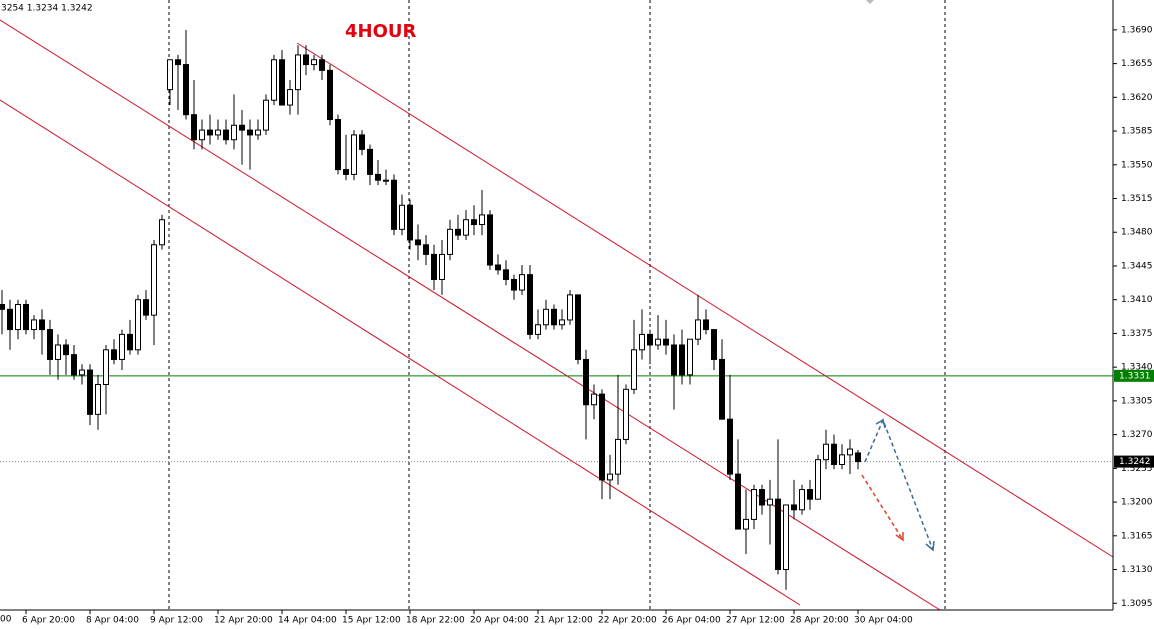  I want to click on price-box, so click(1134, 375).